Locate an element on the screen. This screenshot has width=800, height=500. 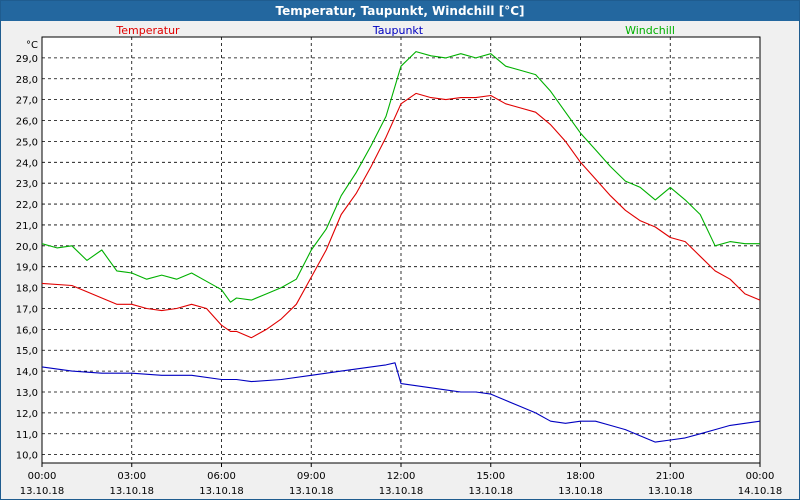
y-tick-label: 18,0 is located at coordinates (27, 289).